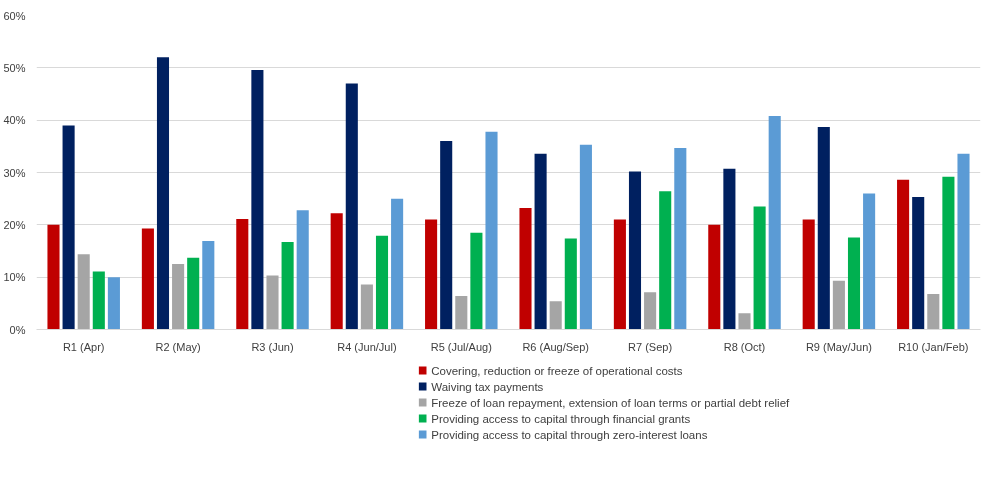 Image resolution: width=1003 pixels, height=503 pixels. Describe the element at coordinates (557, 370) in the screenshot. I see `legend-label: Covering, reduction or freeze of operational costs` at that location.